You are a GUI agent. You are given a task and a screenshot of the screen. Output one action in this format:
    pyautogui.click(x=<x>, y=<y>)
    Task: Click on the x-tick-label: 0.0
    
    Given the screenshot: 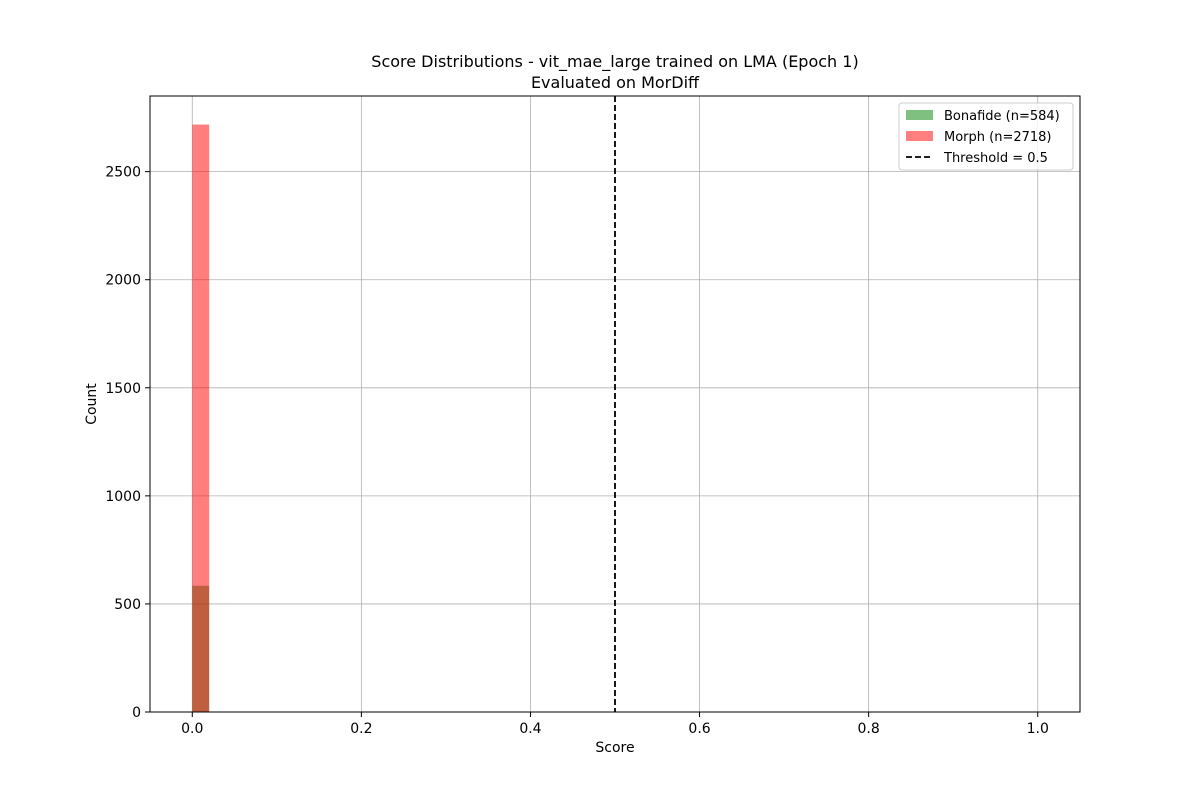 What is the action you would take?
    pyautogui.click(x=192, y=729)
    